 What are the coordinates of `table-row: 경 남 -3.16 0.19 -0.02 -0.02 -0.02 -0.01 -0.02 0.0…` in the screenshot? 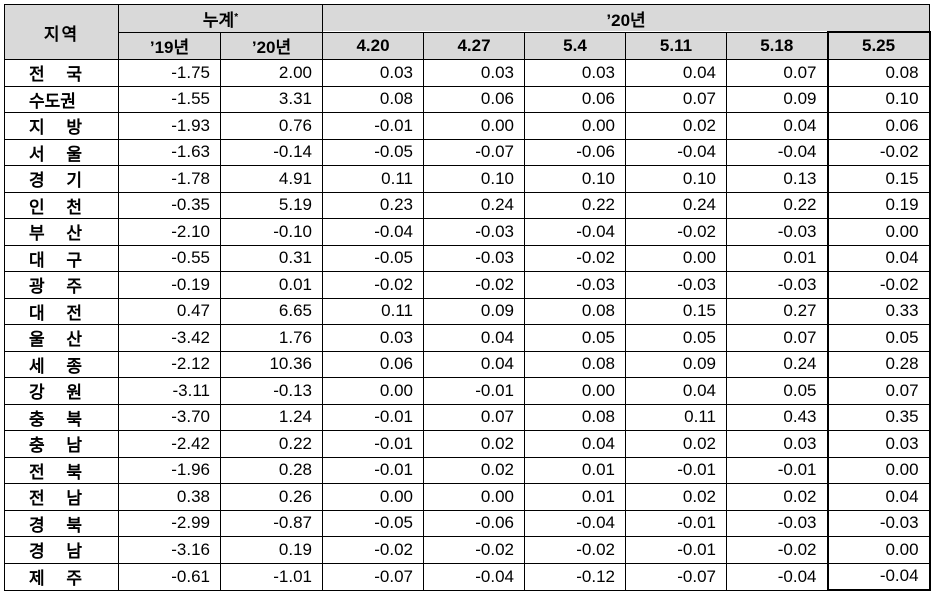 It's located at (467, 550).